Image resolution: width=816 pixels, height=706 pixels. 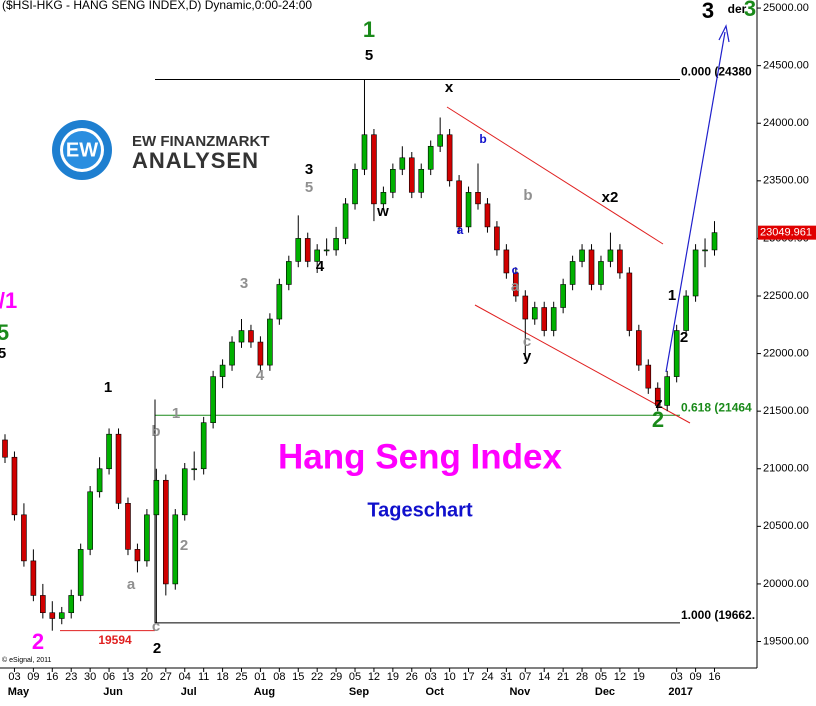 I want to click on month-label: Jul, so click(x=189, y=692).